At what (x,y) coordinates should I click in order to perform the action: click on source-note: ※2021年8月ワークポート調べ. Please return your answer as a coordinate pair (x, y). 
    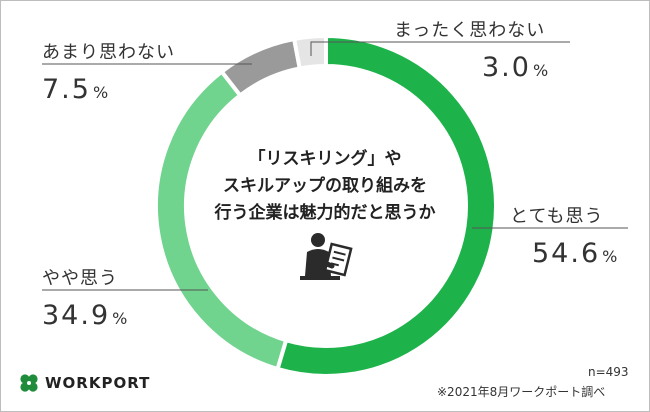
    Looking at the image, I should click on (521, 392).